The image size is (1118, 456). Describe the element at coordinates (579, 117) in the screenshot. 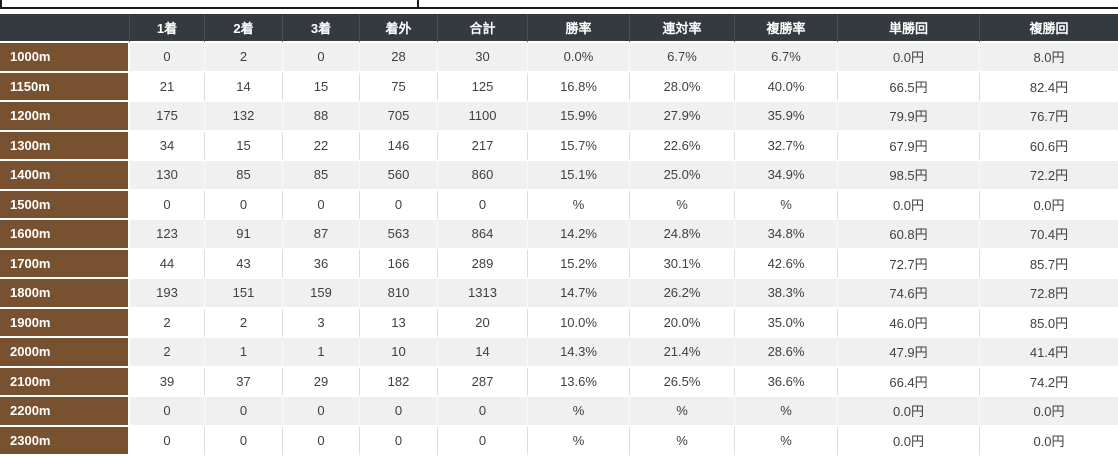

I see `data-cell: 15.9%` at that location.